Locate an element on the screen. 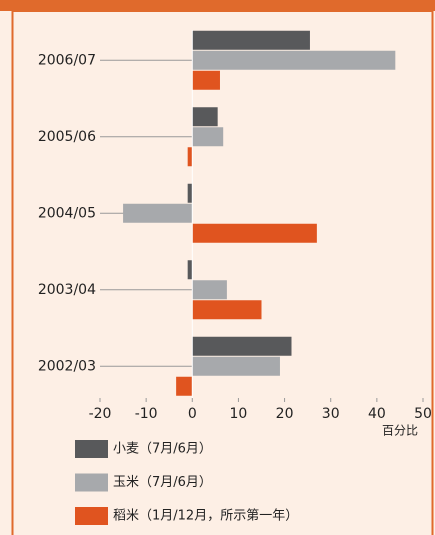 This screenshot has height=535, width=435. x-tick-label: 20 is located at coordinates (285, 414).